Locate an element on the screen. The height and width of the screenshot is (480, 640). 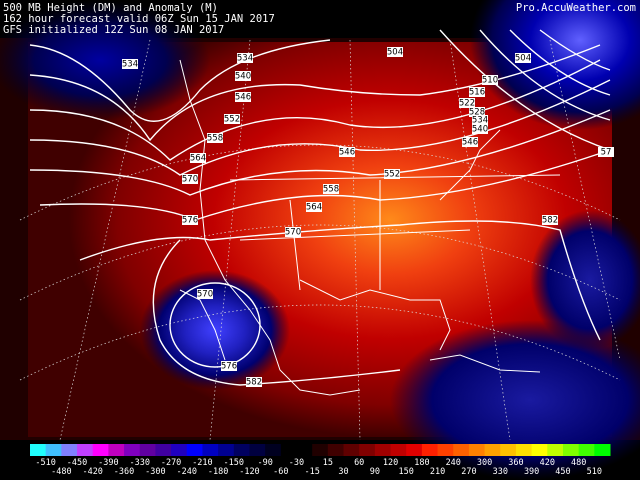
colorbar-label: -120 is located at coordinates (249, 472).